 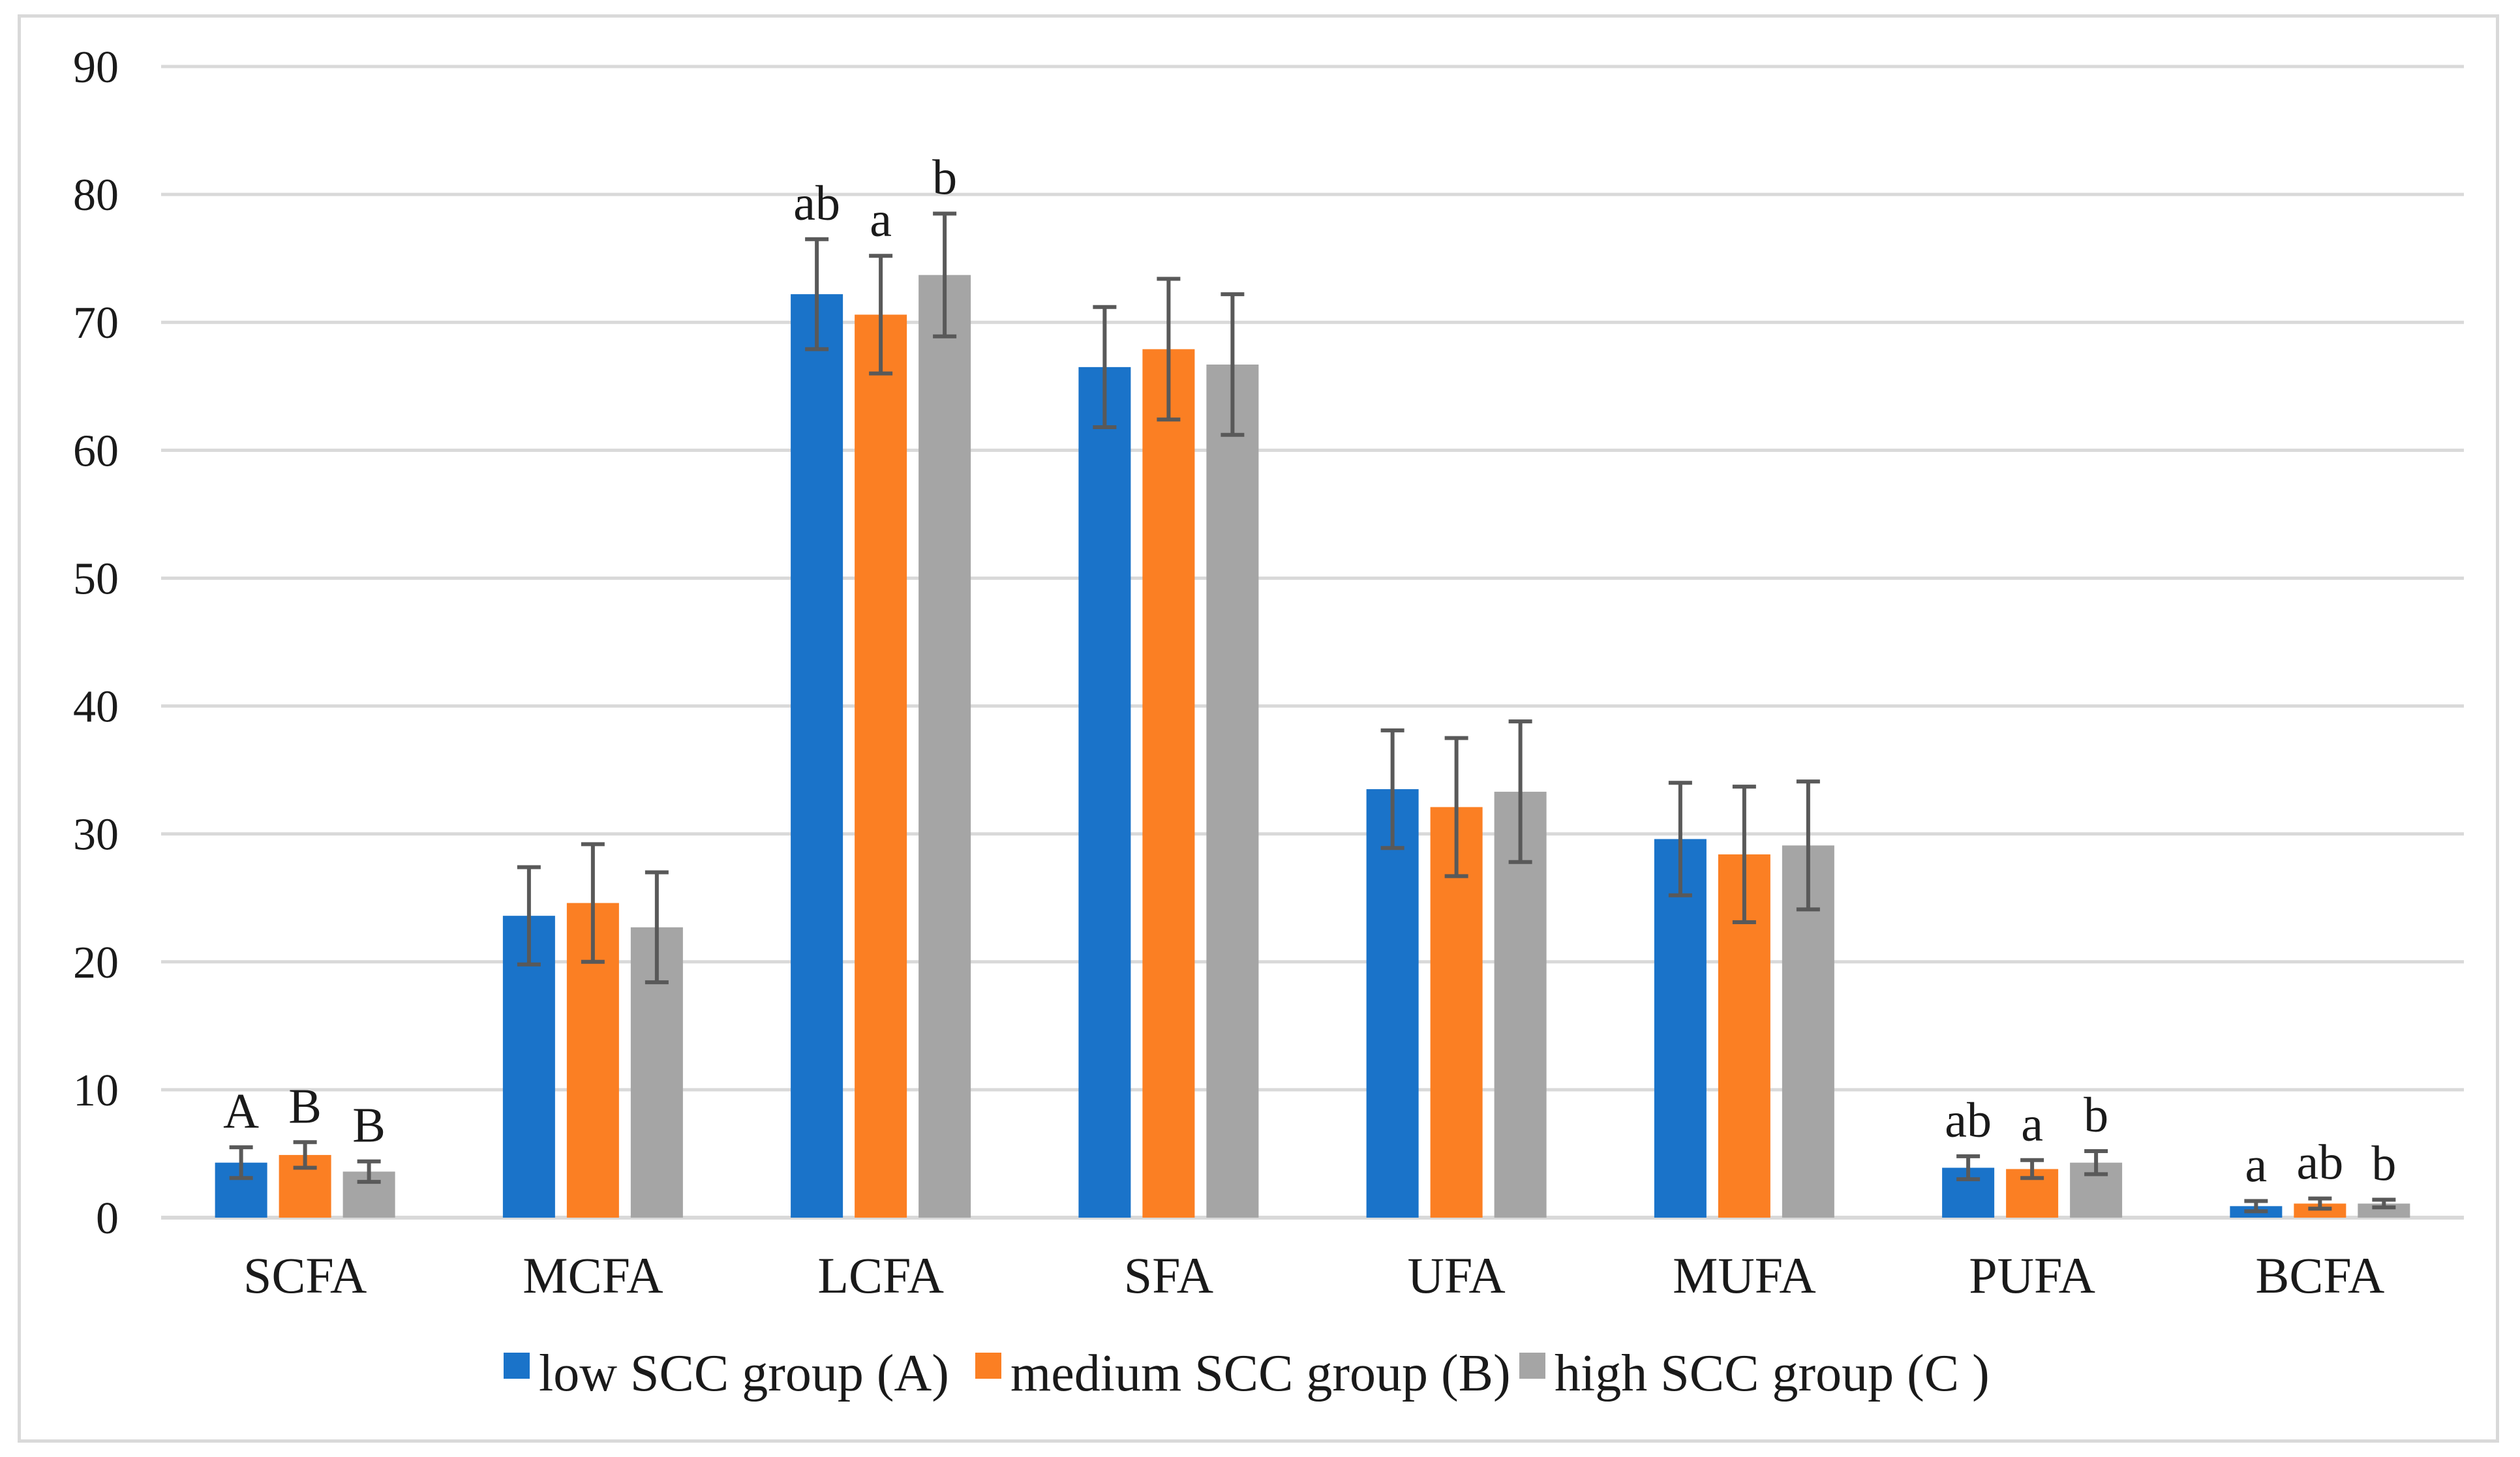 I want to click on significance-label-scfa-3: B, so click(x=369, y=1125).